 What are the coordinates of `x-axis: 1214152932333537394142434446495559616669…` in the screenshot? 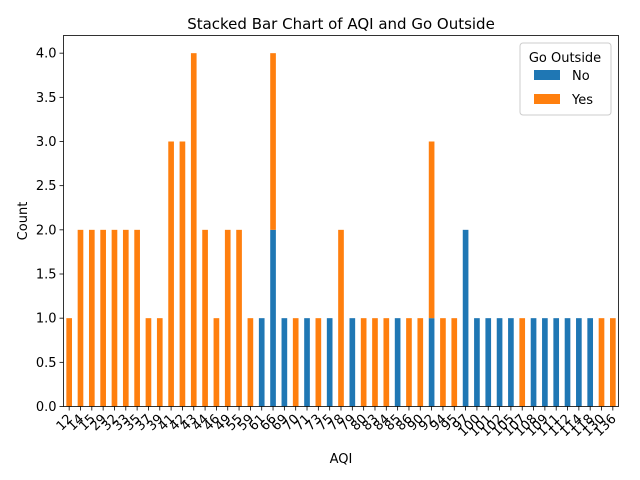 It's located at (337, 423).